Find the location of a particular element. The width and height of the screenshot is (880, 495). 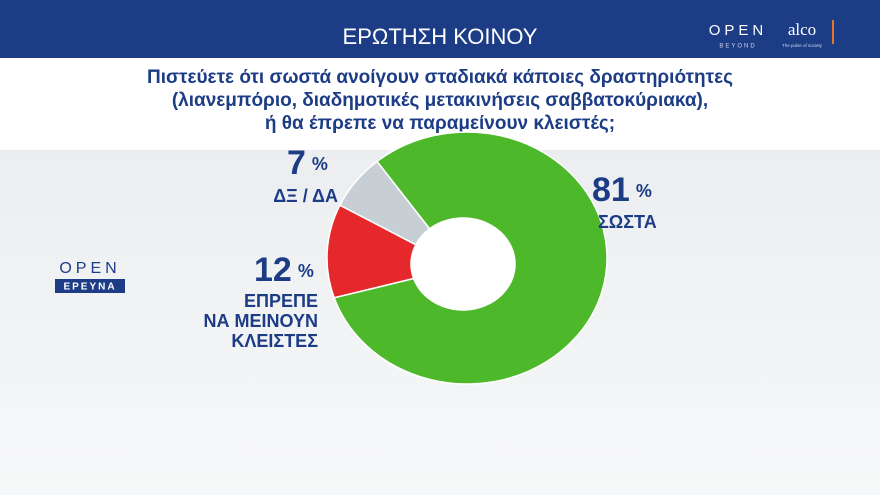

side-label-box is located at coordinates (90, 286).